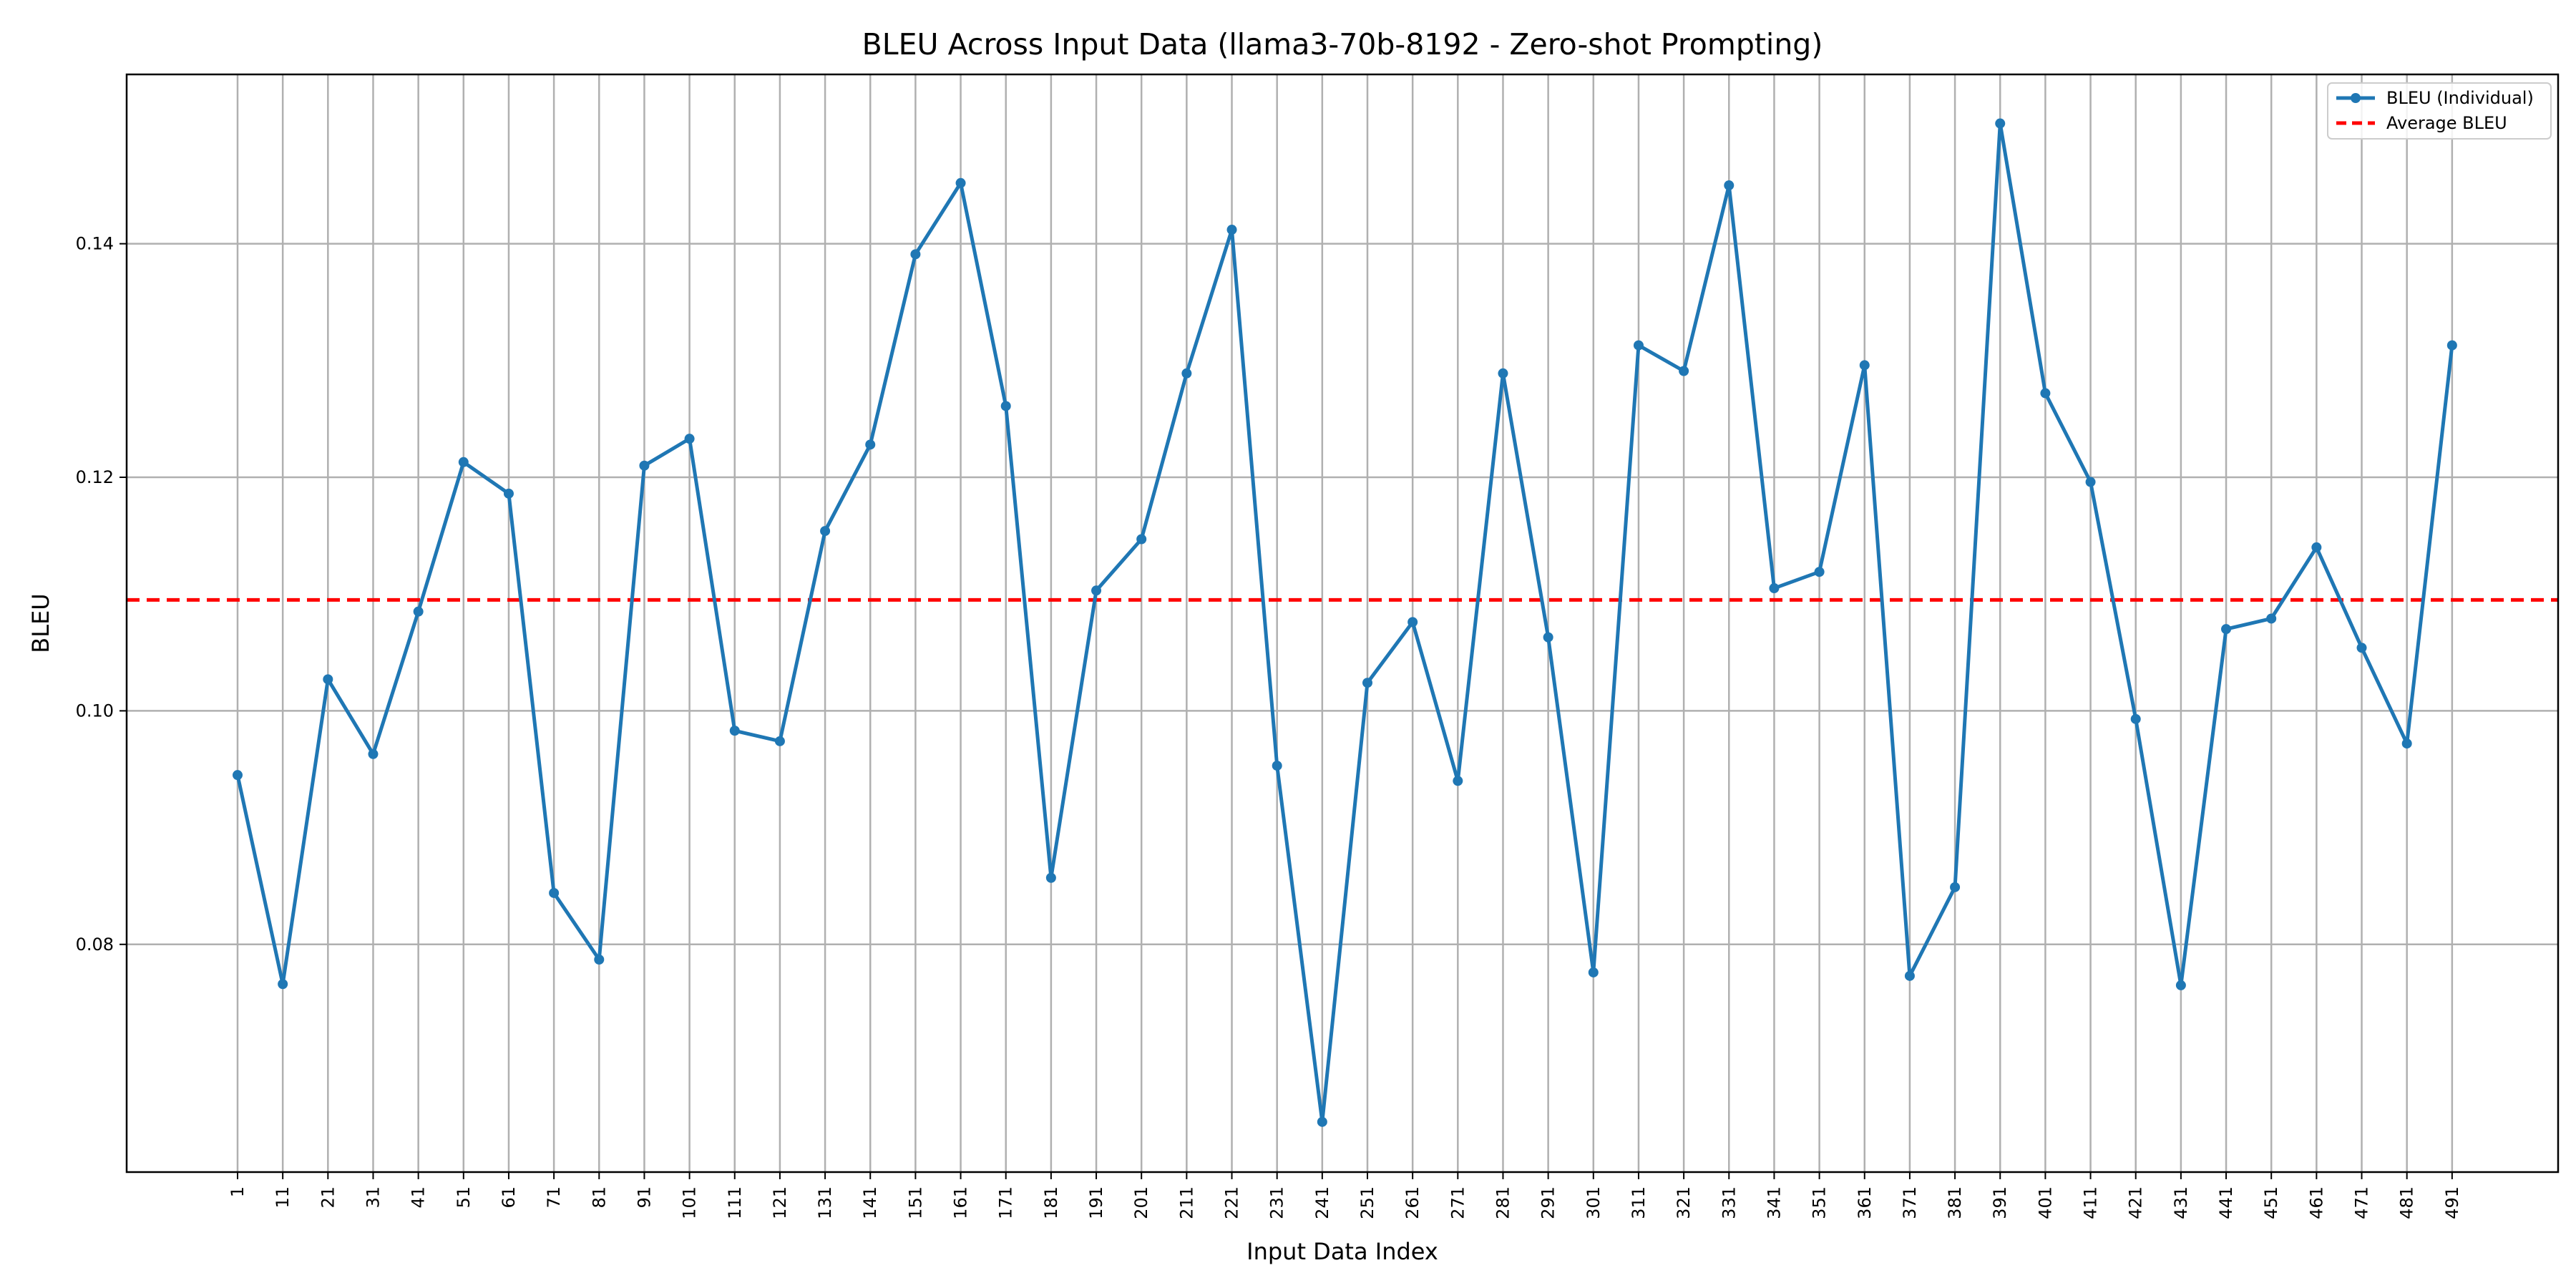  Describe the element at coordinates (2407, 1202) in the screenshot. I see `x-tick-label: 481` at that location.